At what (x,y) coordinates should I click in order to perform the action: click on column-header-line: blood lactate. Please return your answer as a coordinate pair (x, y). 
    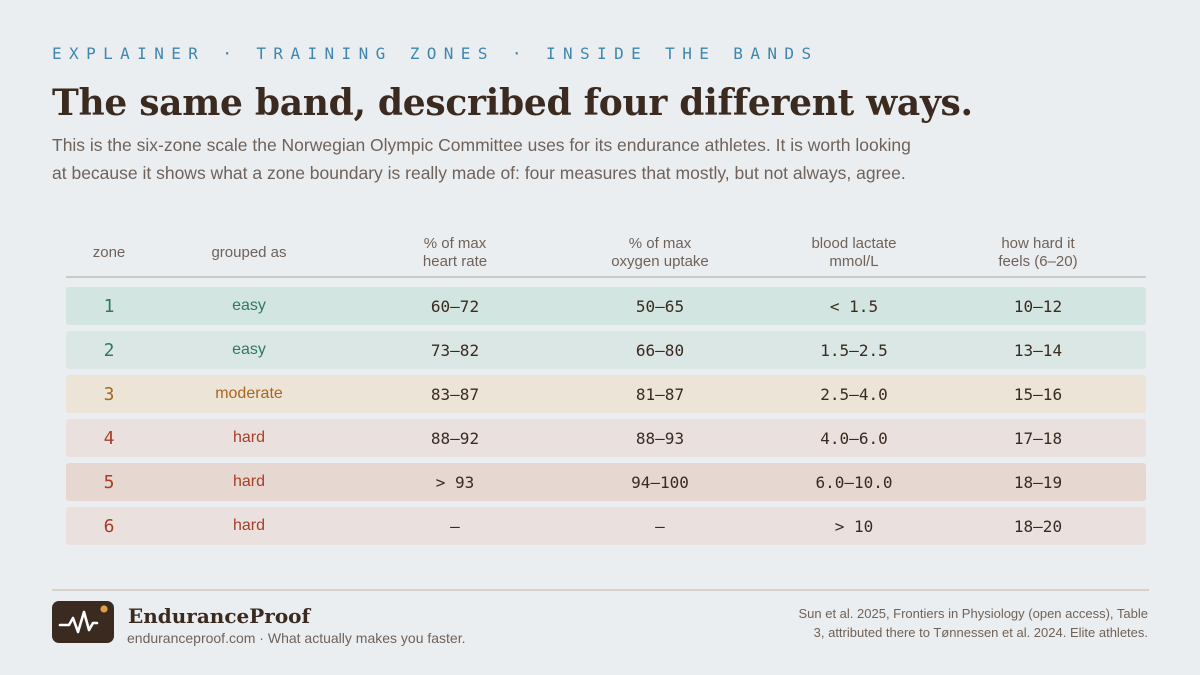
    Looking at the image, I should click on (854, 243).